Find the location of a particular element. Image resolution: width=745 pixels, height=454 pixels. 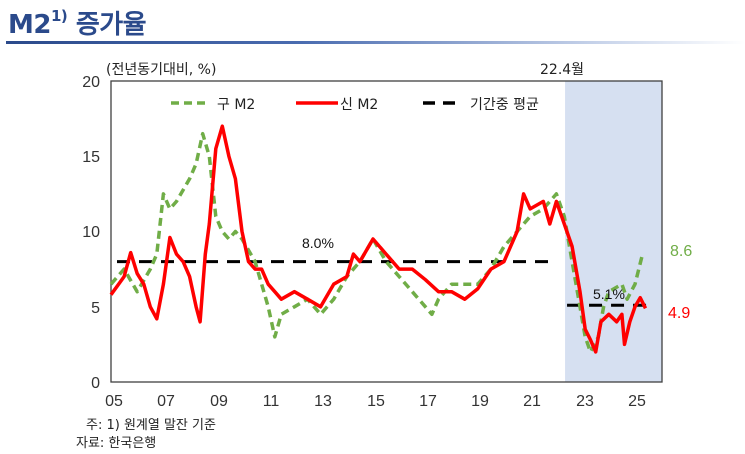

y-axis-ticks: 0 5 10 15 20 is located at coordinates (91, 233).